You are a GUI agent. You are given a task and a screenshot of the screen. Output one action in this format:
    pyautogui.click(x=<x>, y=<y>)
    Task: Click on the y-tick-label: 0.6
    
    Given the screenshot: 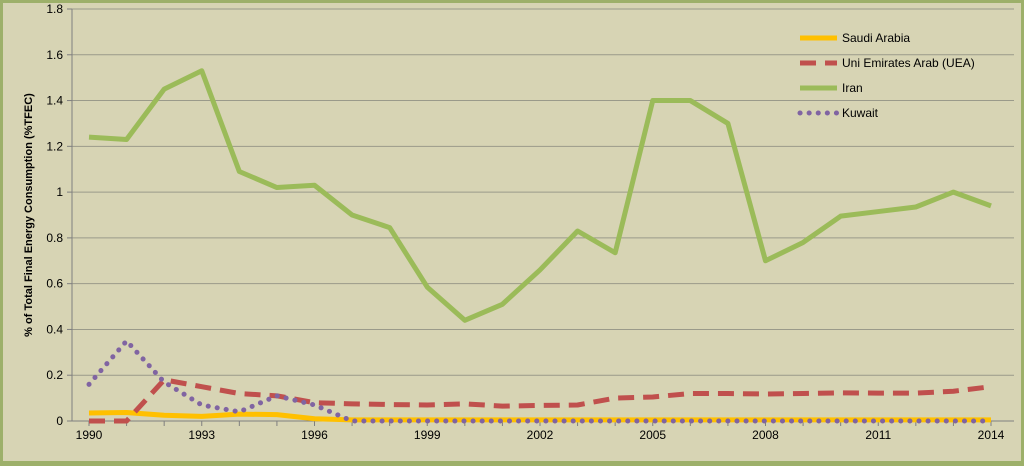 What is the action you would take?
    pyautogui.click(x=54, y=284)
    